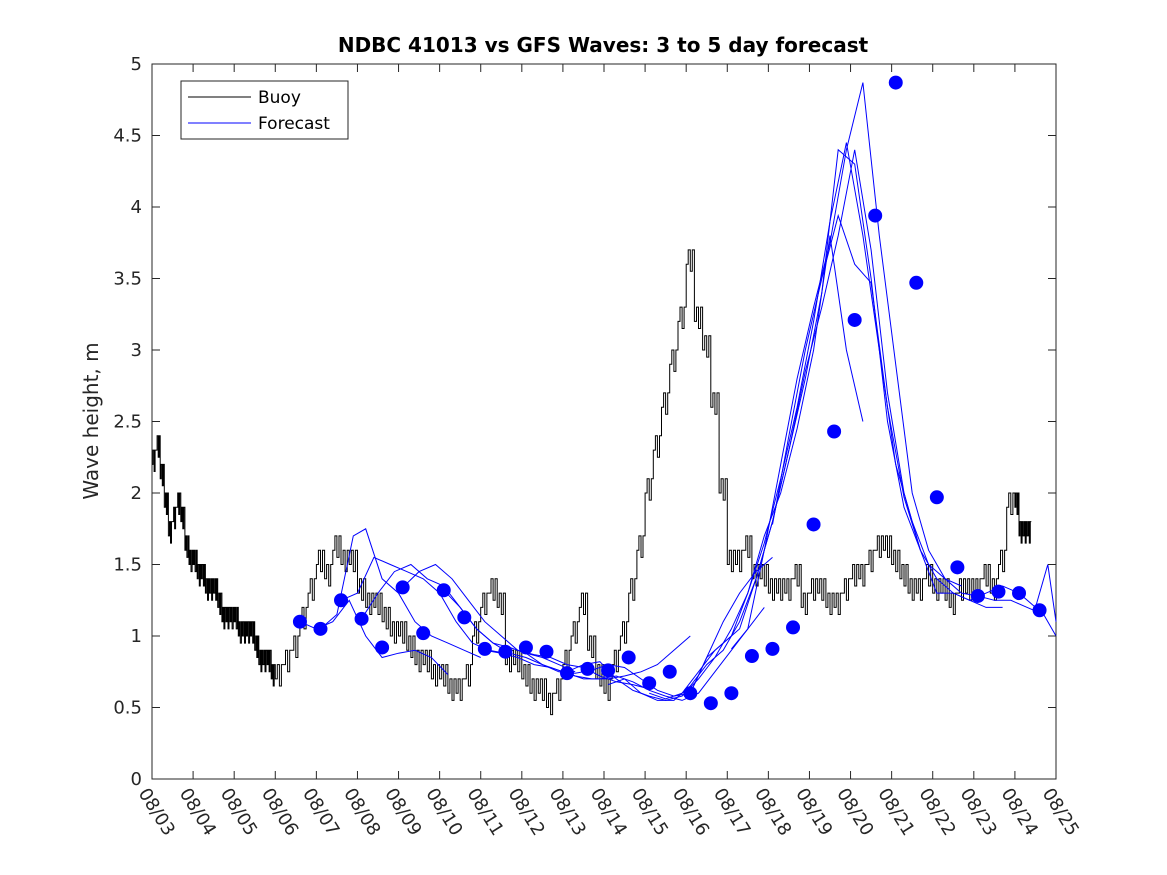 The image size is (1167, 875). I want to click on y-tick-label: 4, so click(136, 207).